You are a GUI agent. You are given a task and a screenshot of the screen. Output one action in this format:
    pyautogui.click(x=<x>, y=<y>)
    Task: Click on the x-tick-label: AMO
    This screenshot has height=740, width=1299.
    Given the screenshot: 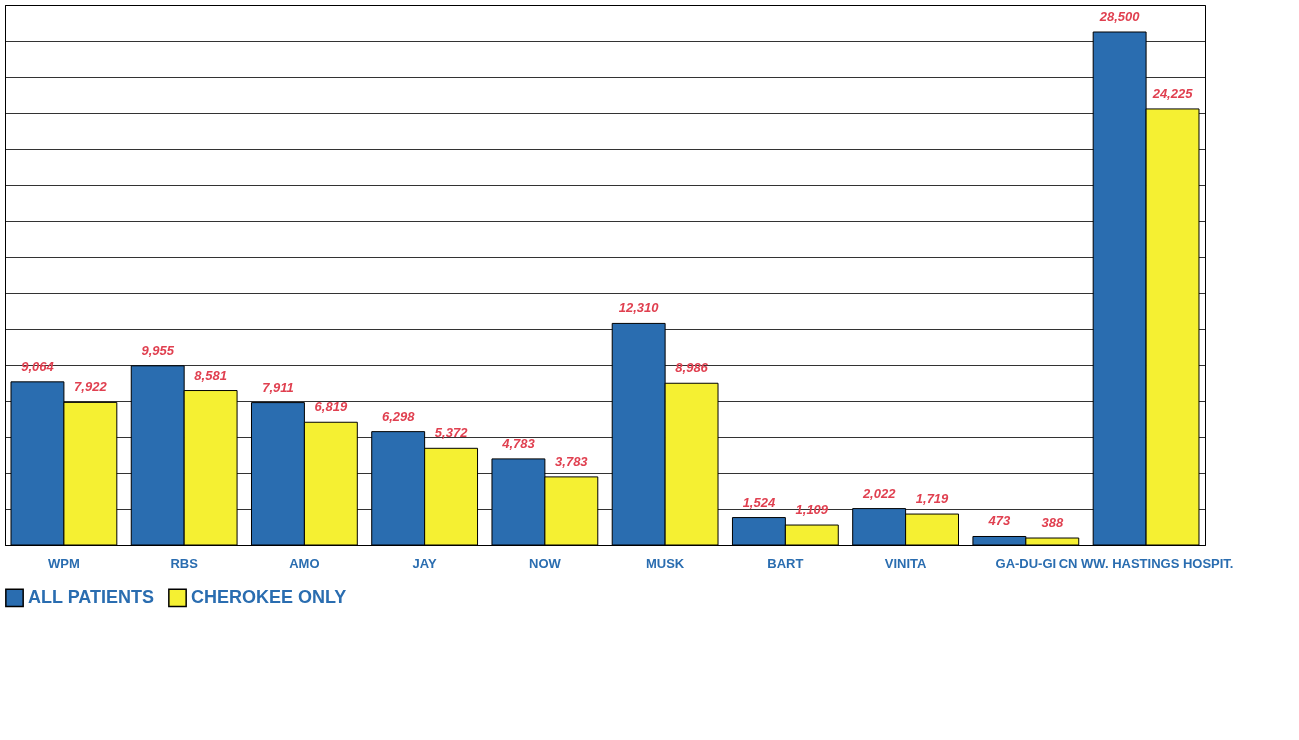 What is the action you would take?
    pyautogui.click(x=304, y=563)
    